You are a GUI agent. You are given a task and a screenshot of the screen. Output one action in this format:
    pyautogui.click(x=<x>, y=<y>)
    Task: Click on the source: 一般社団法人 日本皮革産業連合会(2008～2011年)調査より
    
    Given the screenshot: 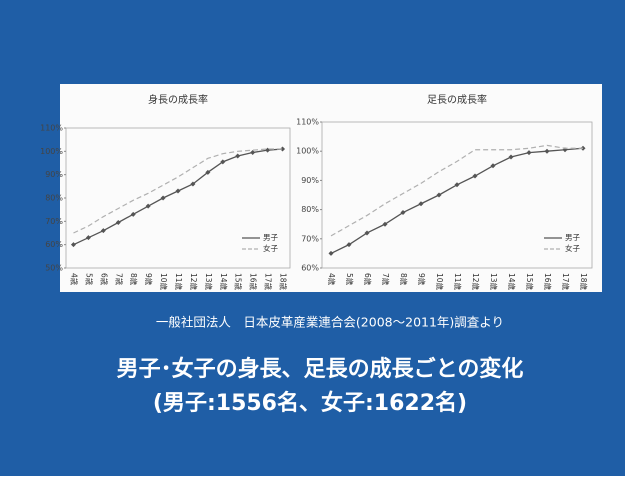 What is the action you would take?
    pyautogui.click(x=330, y=322)
    